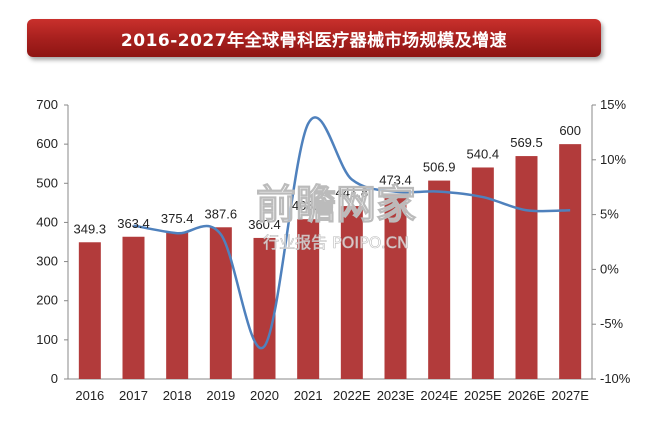 Image resolution: width=660 pixels, height=431 pixels. I want to click on watermark-sub: 行业报告 POIPO.CN, so click(336, 242).